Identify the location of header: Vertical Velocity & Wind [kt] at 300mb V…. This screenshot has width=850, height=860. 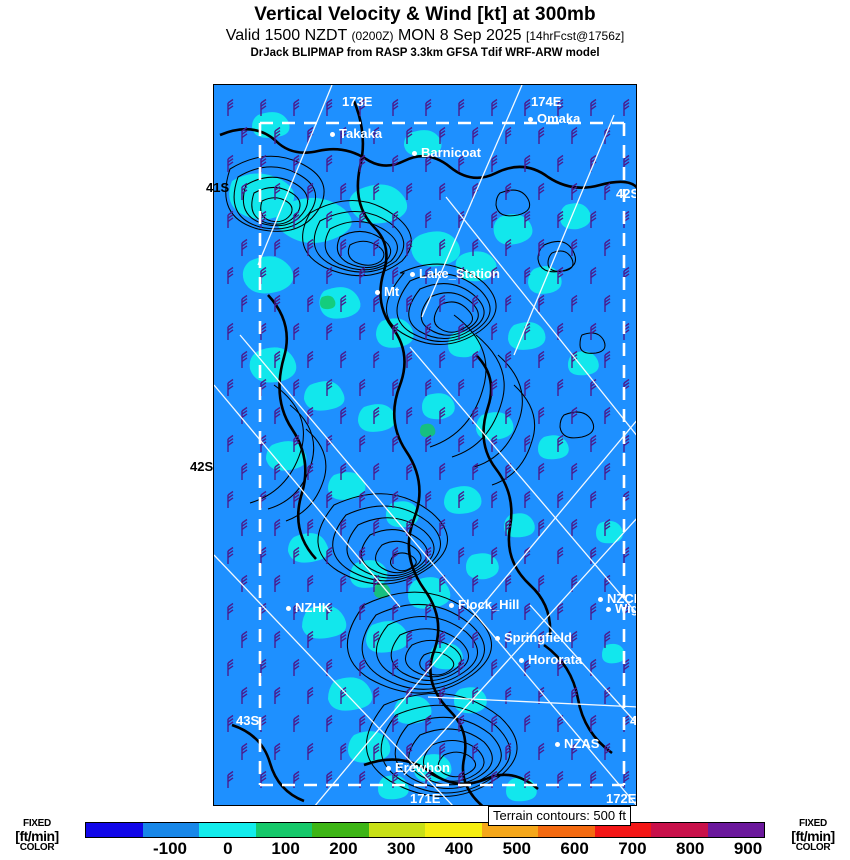
(425, 30).